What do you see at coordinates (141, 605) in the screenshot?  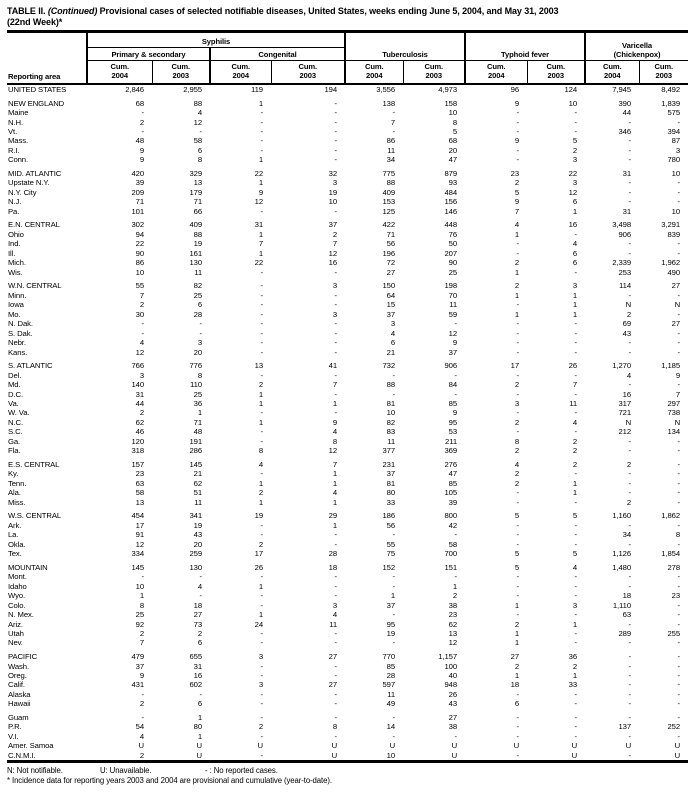 I see `value-cell: 8` at bounding box center [141, 605].